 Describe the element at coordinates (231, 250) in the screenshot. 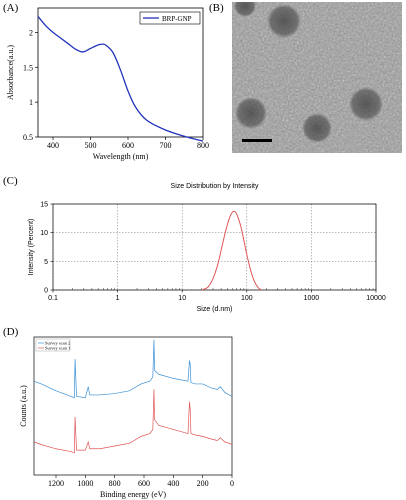

I see `size-distribution-line` at that location.